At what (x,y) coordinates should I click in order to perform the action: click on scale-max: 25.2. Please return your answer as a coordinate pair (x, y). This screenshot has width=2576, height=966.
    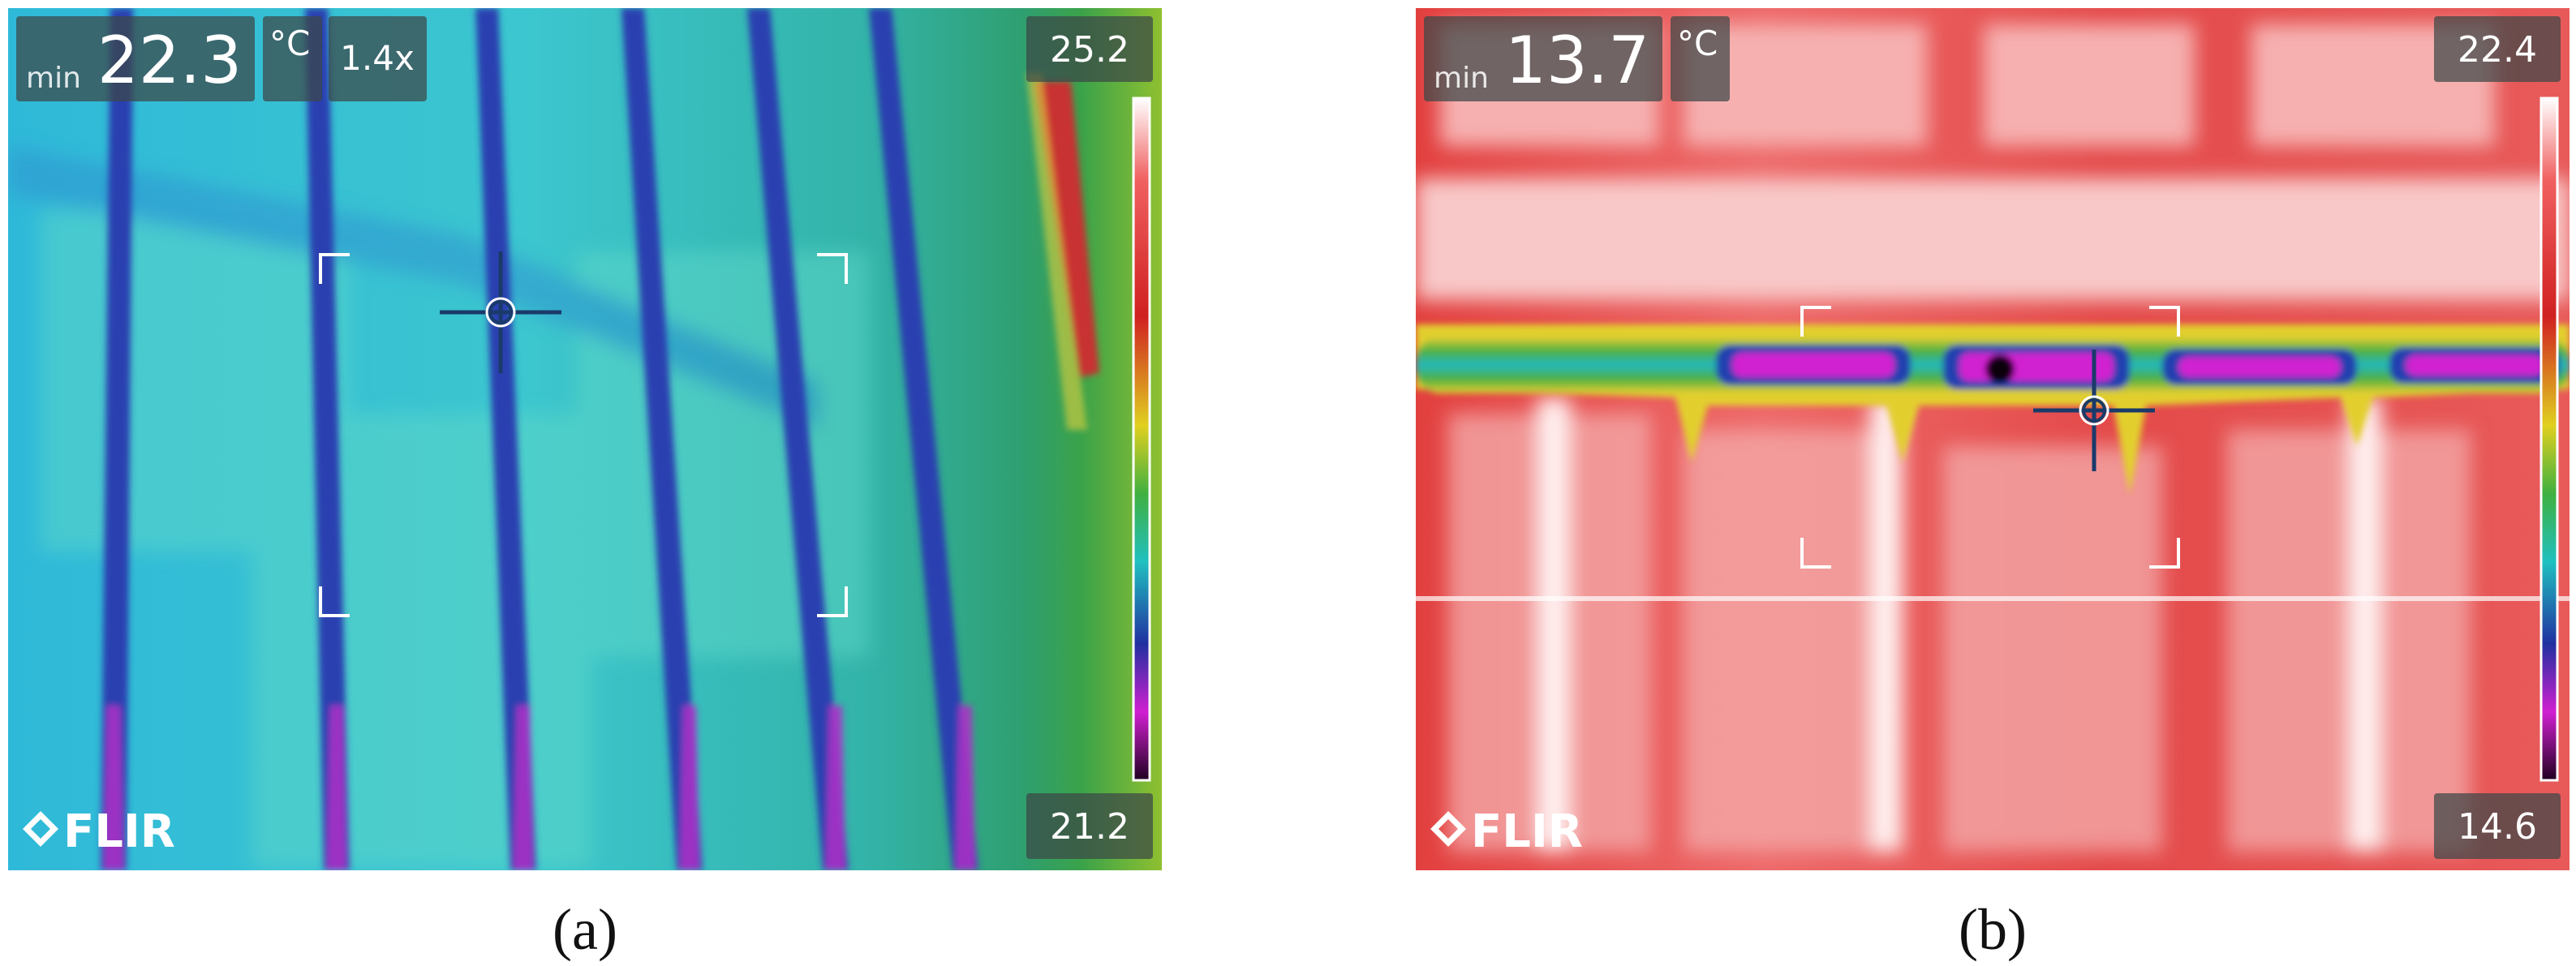
    Looking at the image, I should click on (1089, 50).